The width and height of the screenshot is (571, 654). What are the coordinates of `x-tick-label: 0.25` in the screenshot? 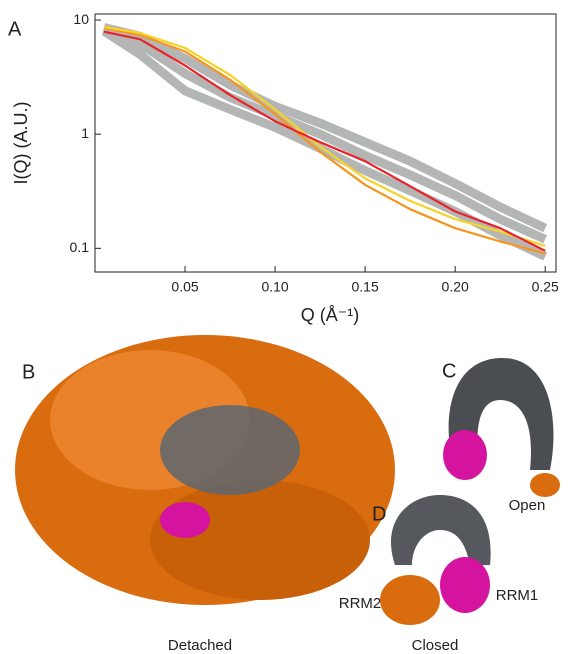 It's located at (545, 287).